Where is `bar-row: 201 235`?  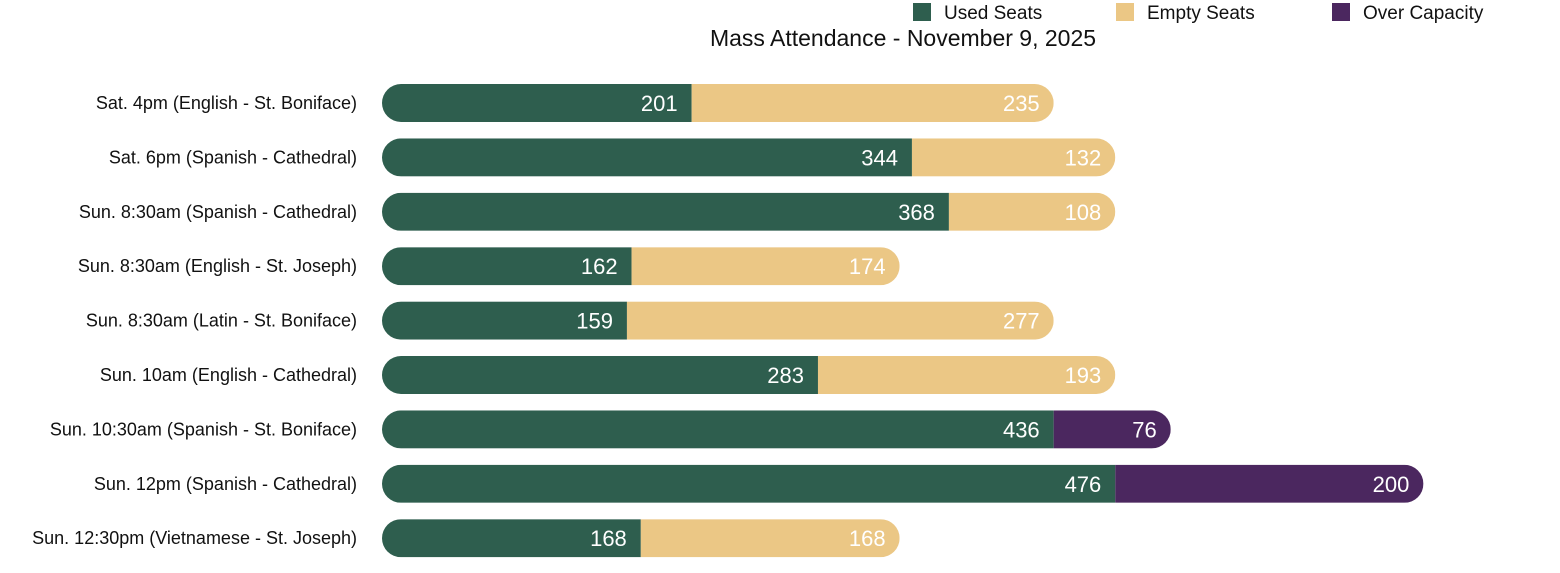
bar-row: 201 235 is located at coordinates (718, 103).